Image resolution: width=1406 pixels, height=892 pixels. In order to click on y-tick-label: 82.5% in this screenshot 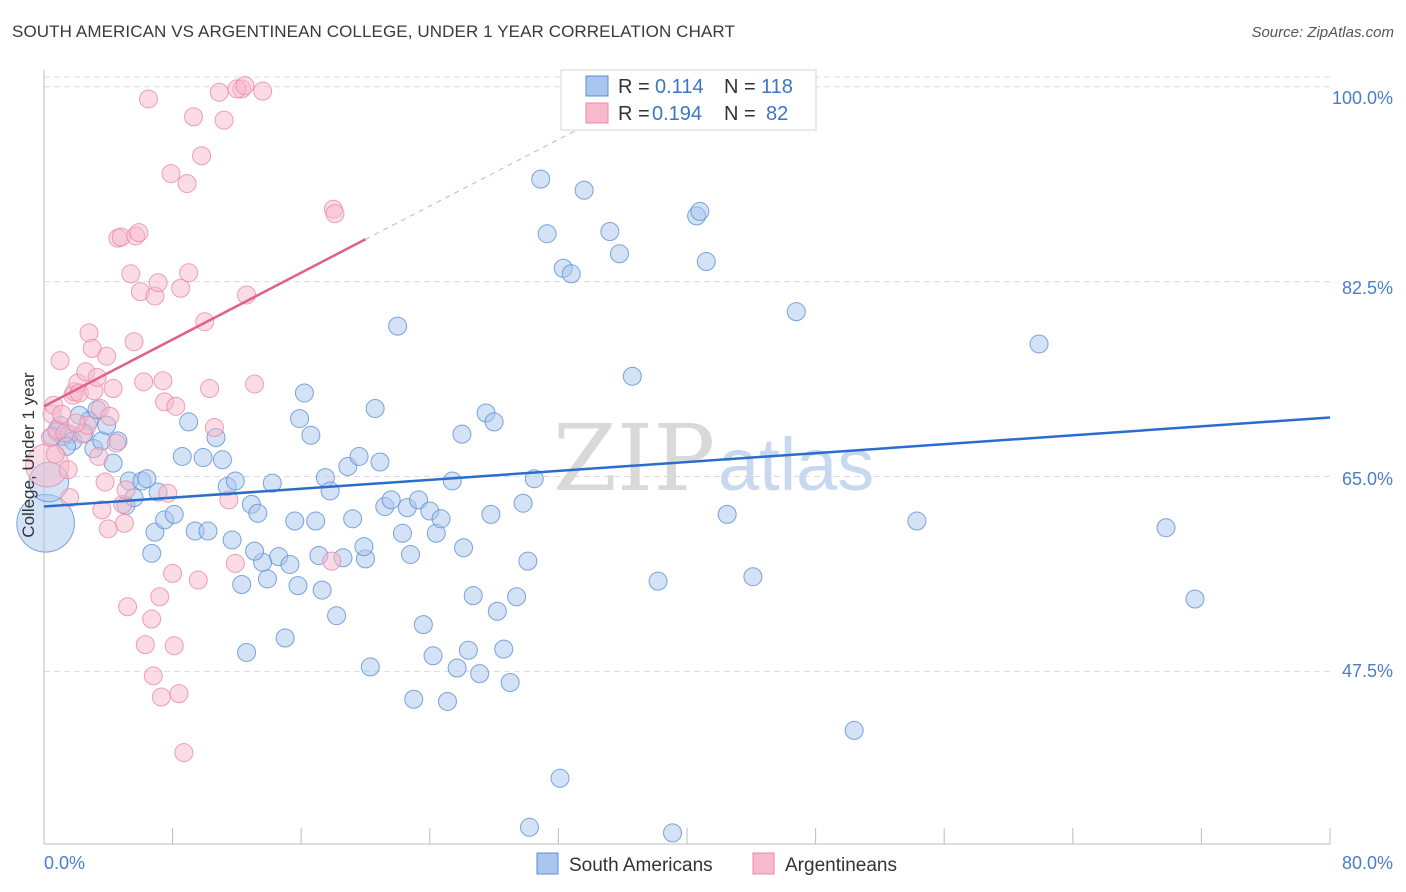, I will do `click(1367, 288)`.